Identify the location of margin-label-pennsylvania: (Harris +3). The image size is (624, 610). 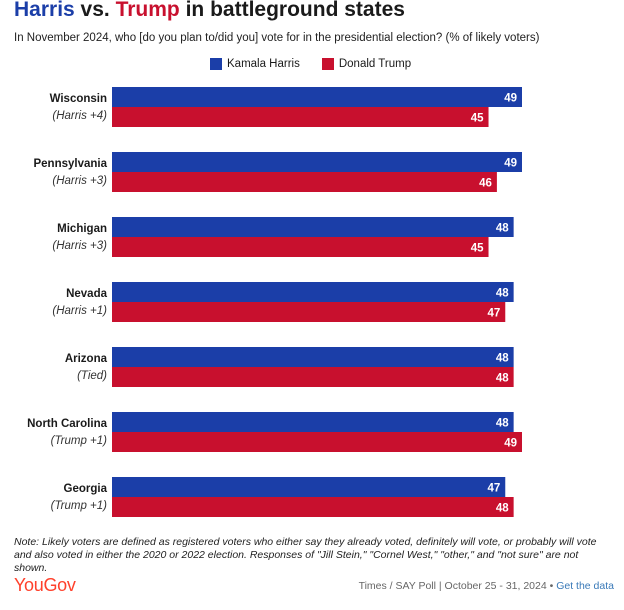
(79, 181).